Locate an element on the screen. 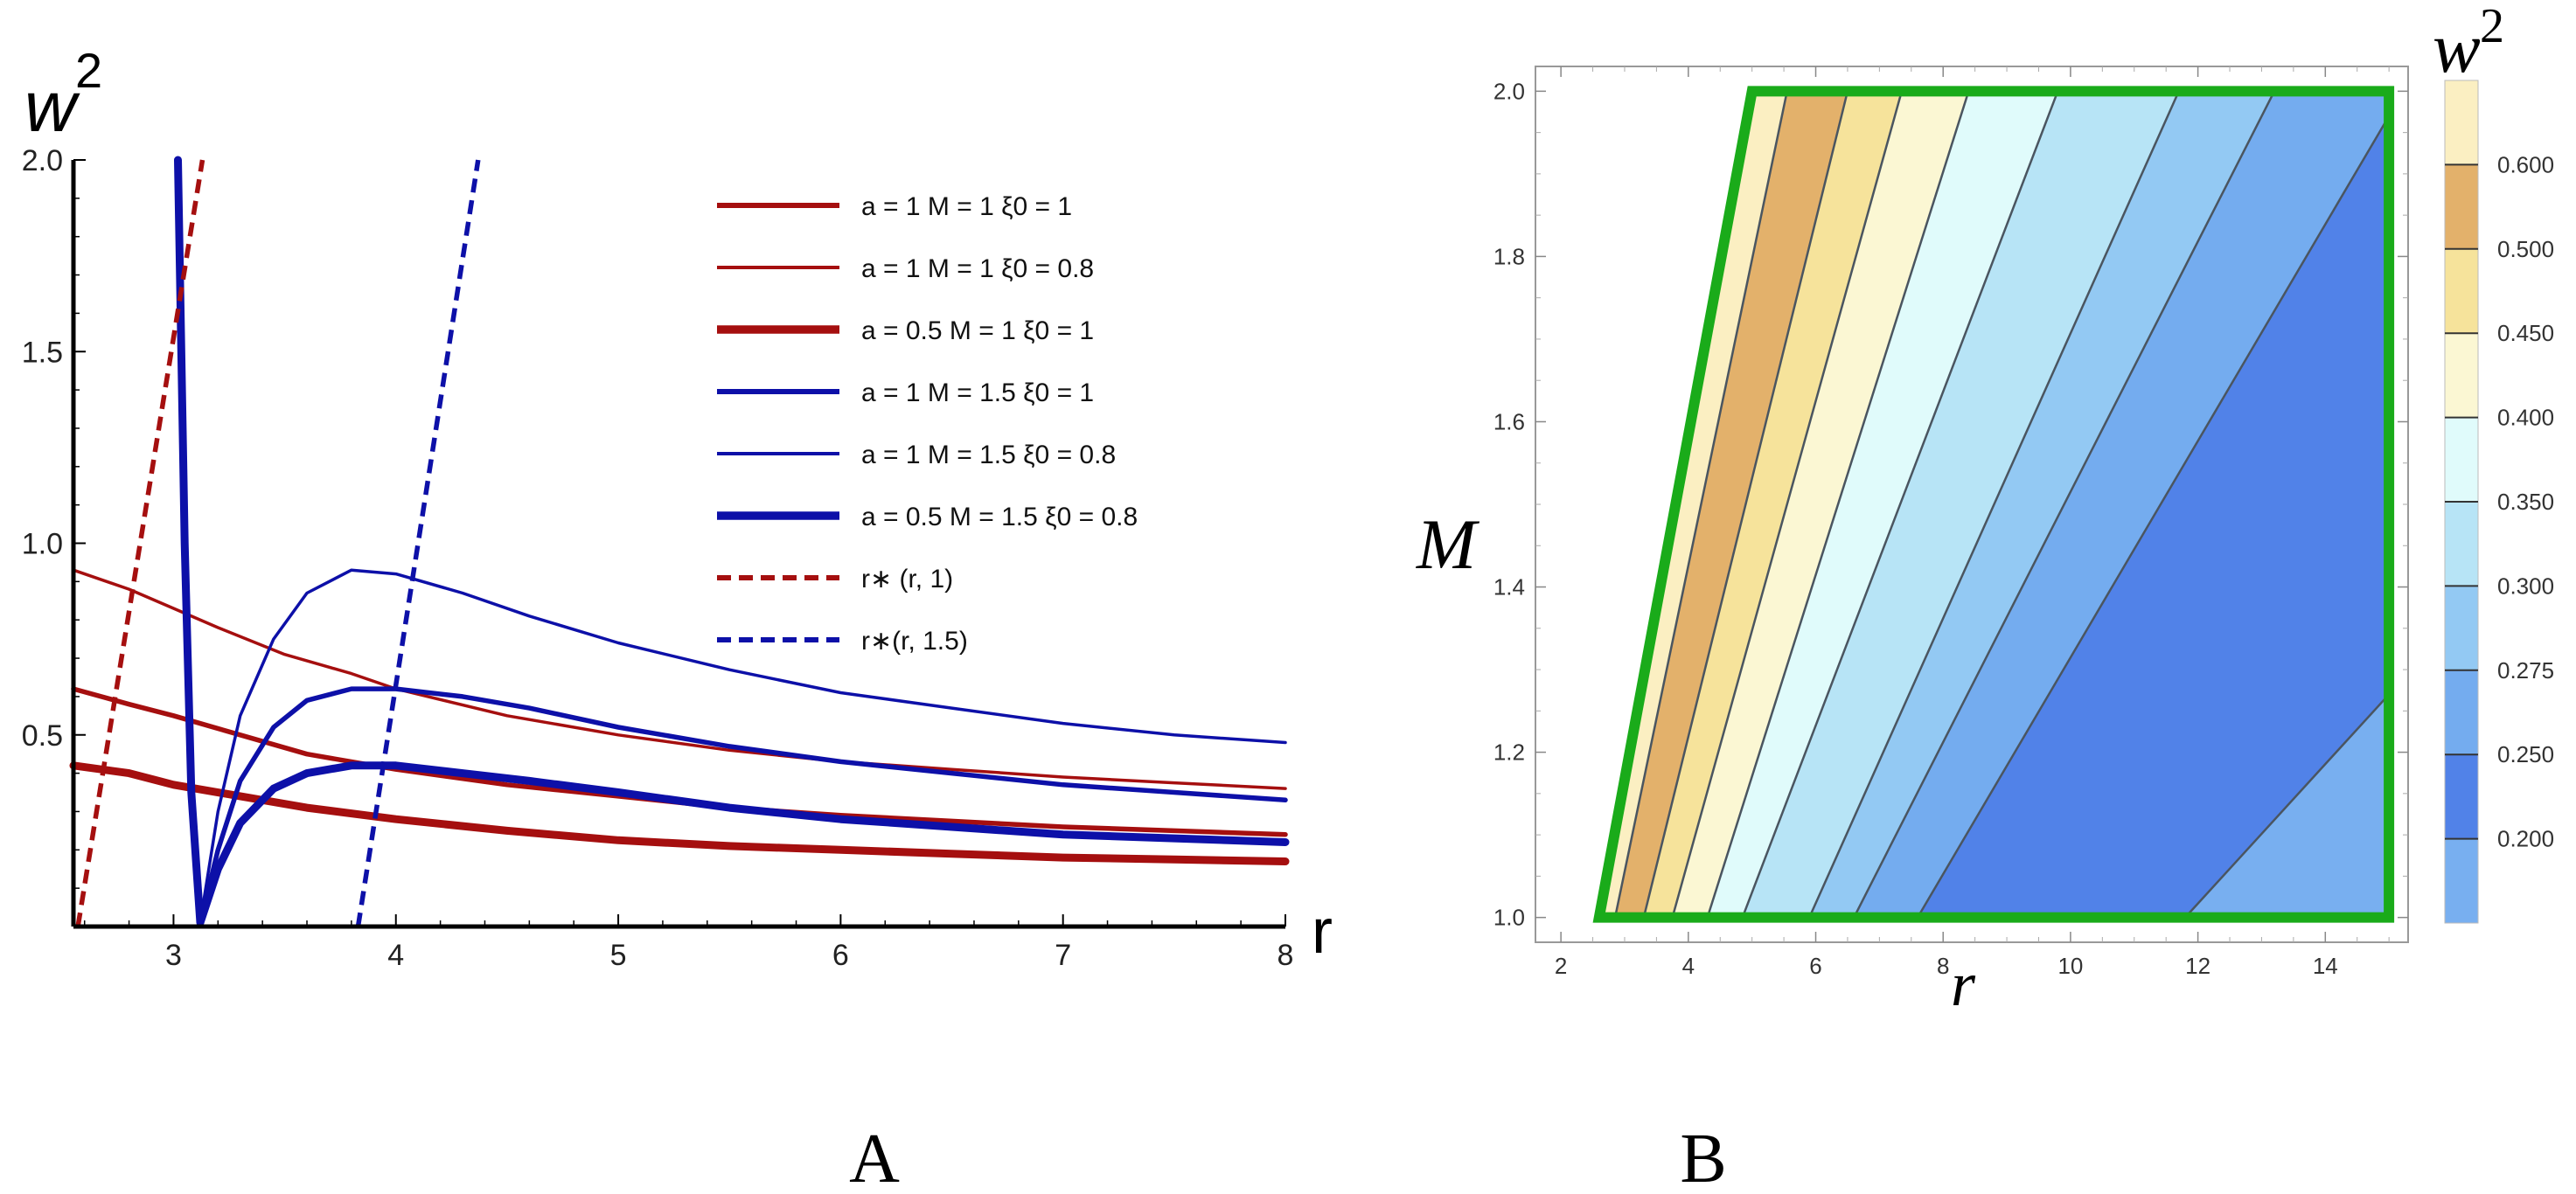 This screenshot has width=2576, height=1194. b-colorbar-label-3: 0.400 is located at coordinates (2525, 418).